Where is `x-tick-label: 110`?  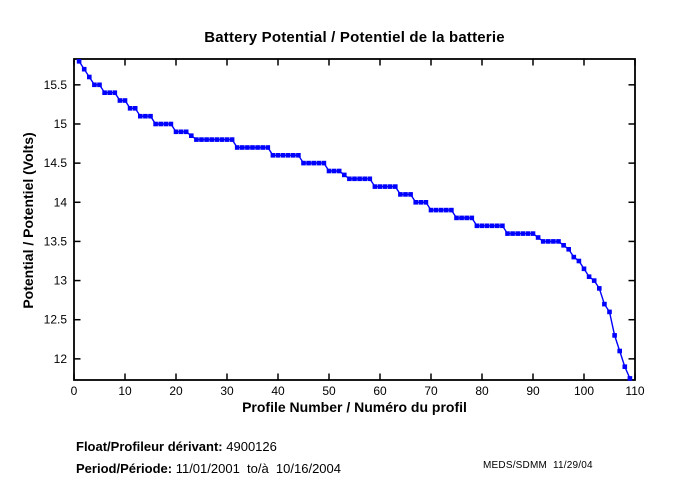
x-tick-label: 110 is located at coordinates (634, 391).